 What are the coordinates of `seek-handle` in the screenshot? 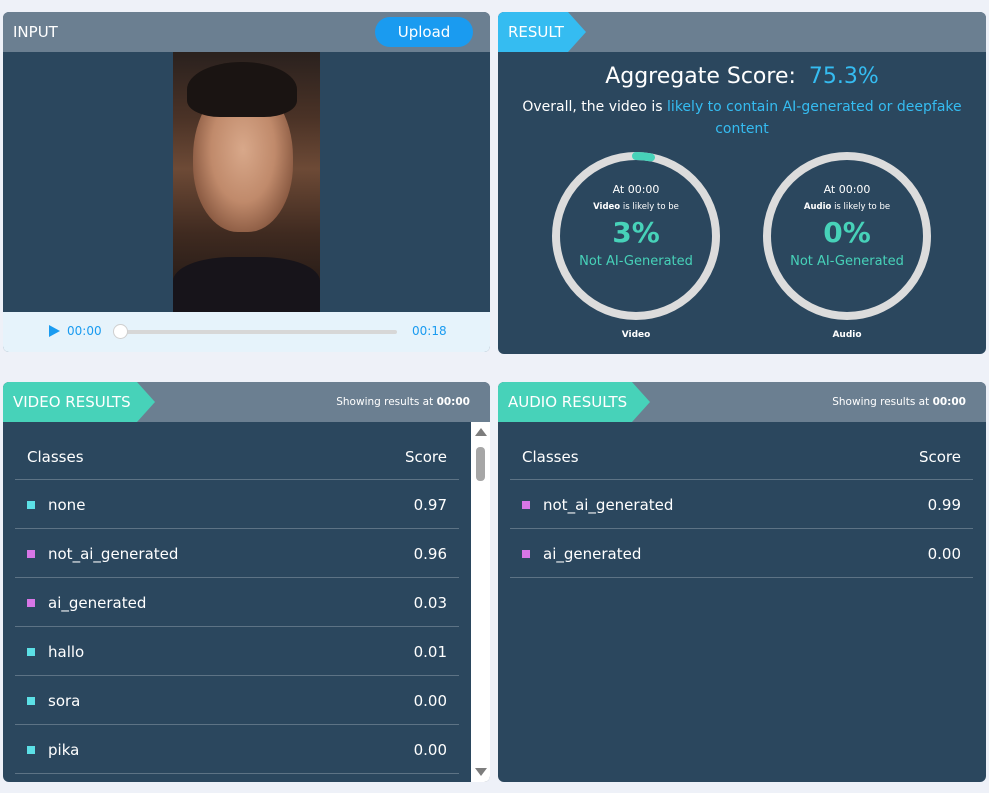 It's located at (120, 331).